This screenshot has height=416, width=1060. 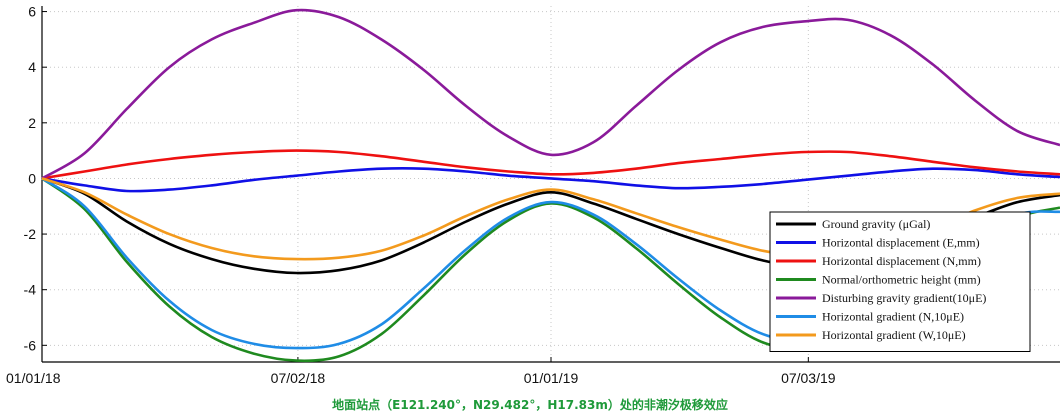 I want to click on legend-label-3: Horizontal displacement (N,mm), so click(x=901, y=261).